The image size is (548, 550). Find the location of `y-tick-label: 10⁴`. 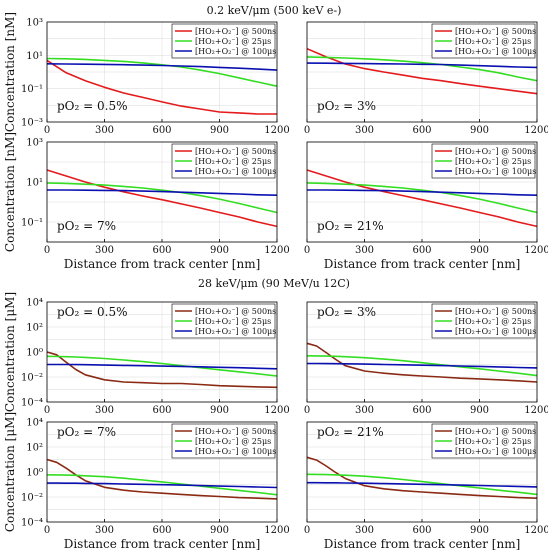

y-tick-label: 10⁴ is located at coordinates (34, 423).